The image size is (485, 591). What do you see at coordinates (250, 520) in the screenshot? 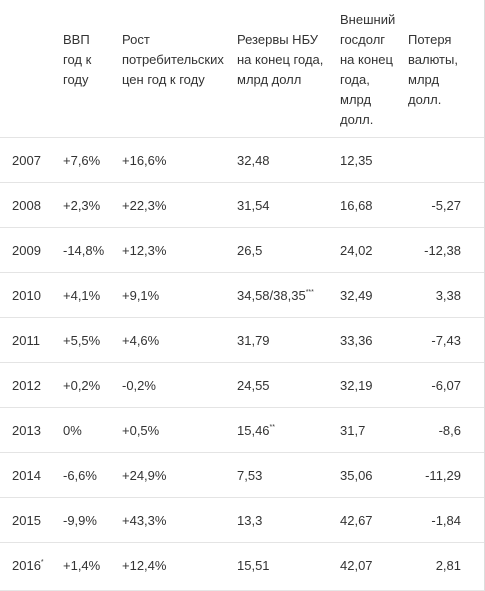
I see `reserves-cell: 13,3` at bounding box center [250, 520].